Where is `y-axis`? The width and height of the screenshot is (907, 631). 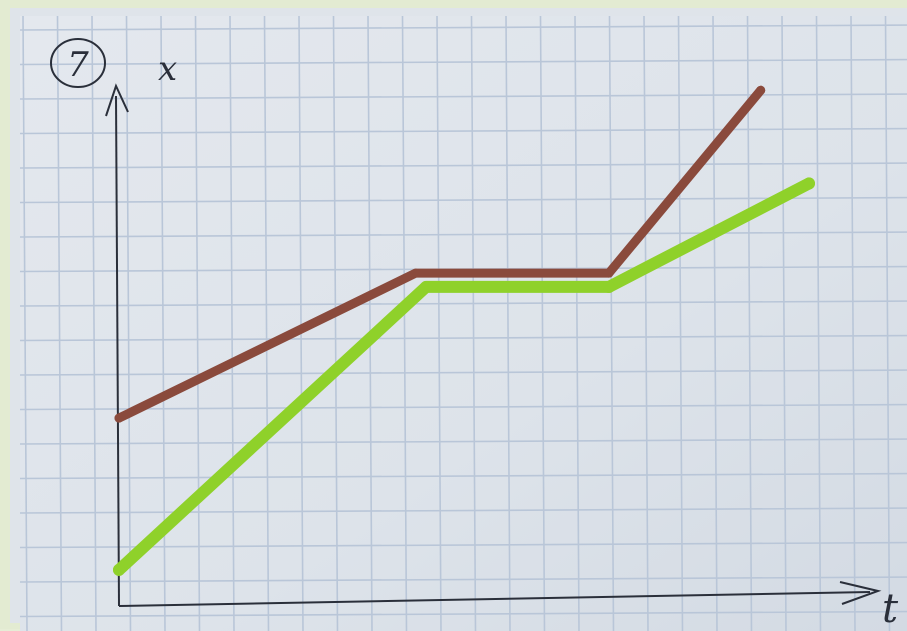
y-axis is located at coordinates (117, 351).